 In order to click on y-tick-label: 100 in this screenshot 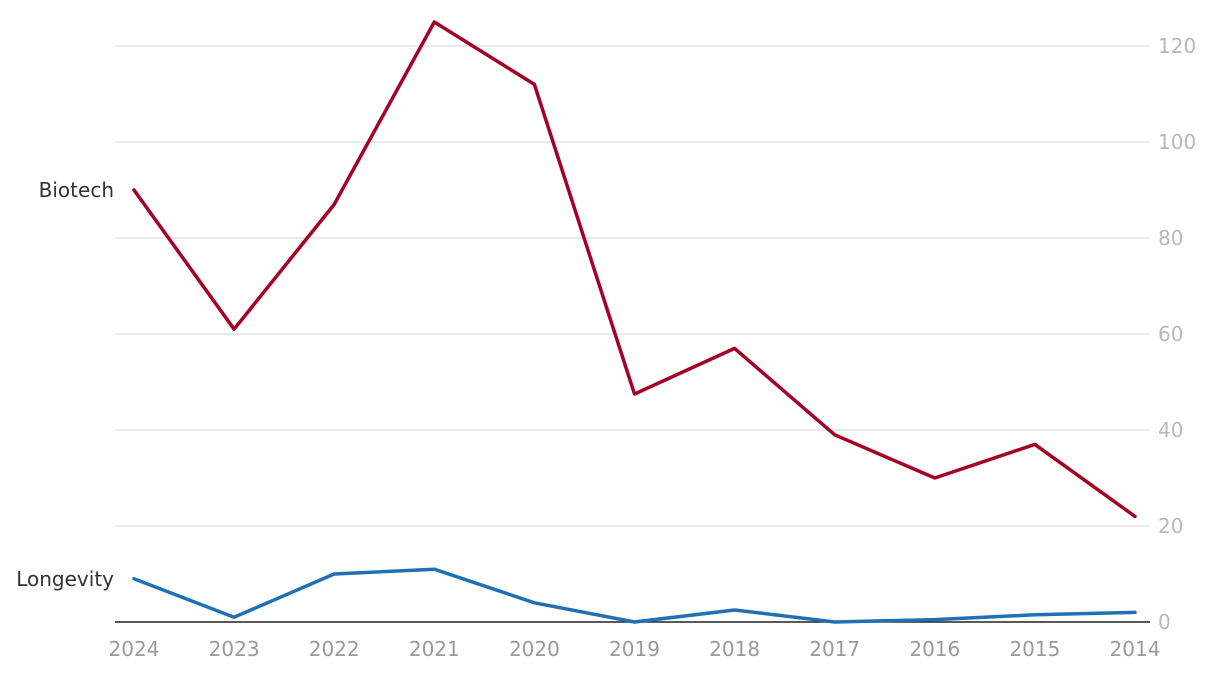, I will do `click(1177, 142)`.